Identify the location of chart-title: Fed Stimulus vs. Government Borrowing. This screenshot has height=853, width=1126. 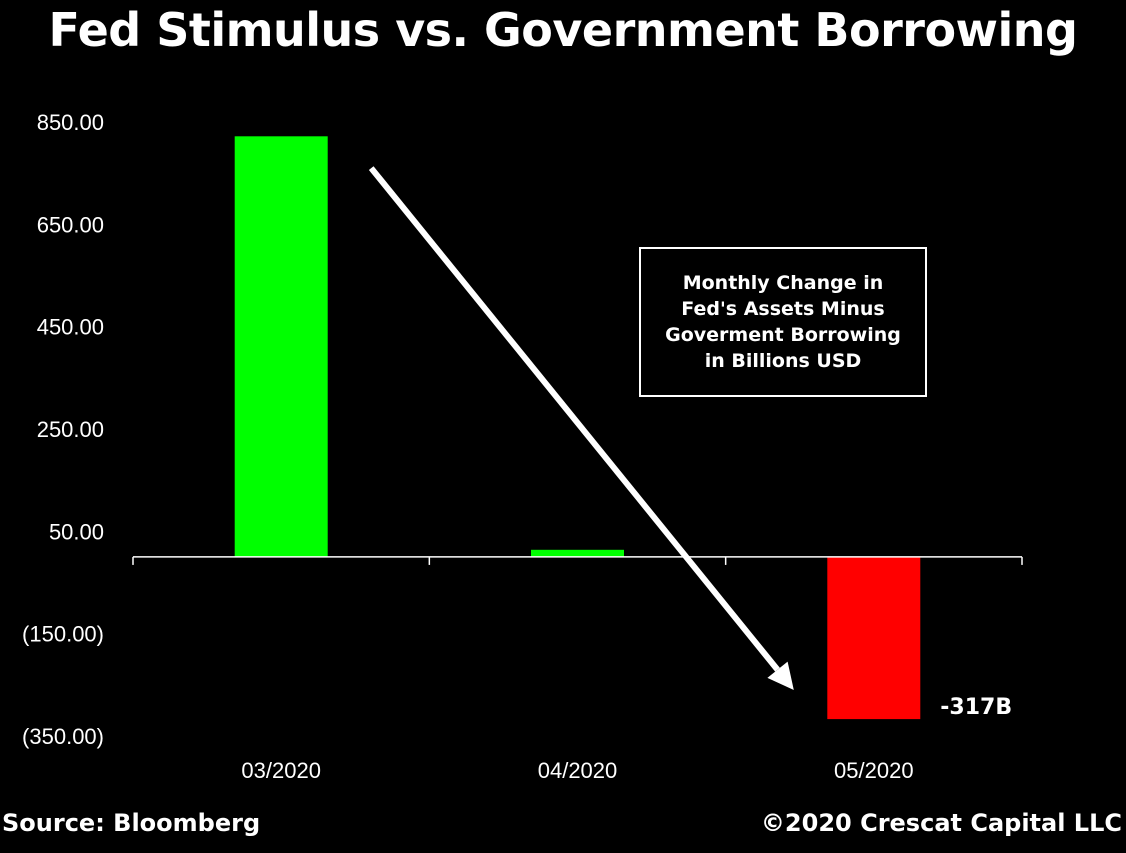
(563, 30).